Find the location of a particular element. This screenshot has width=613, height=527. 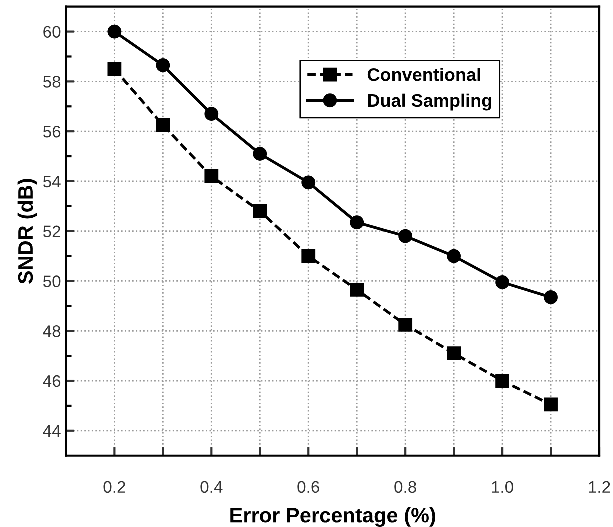

x-tick-label: 0.4 is located at coordinates (211, 487).